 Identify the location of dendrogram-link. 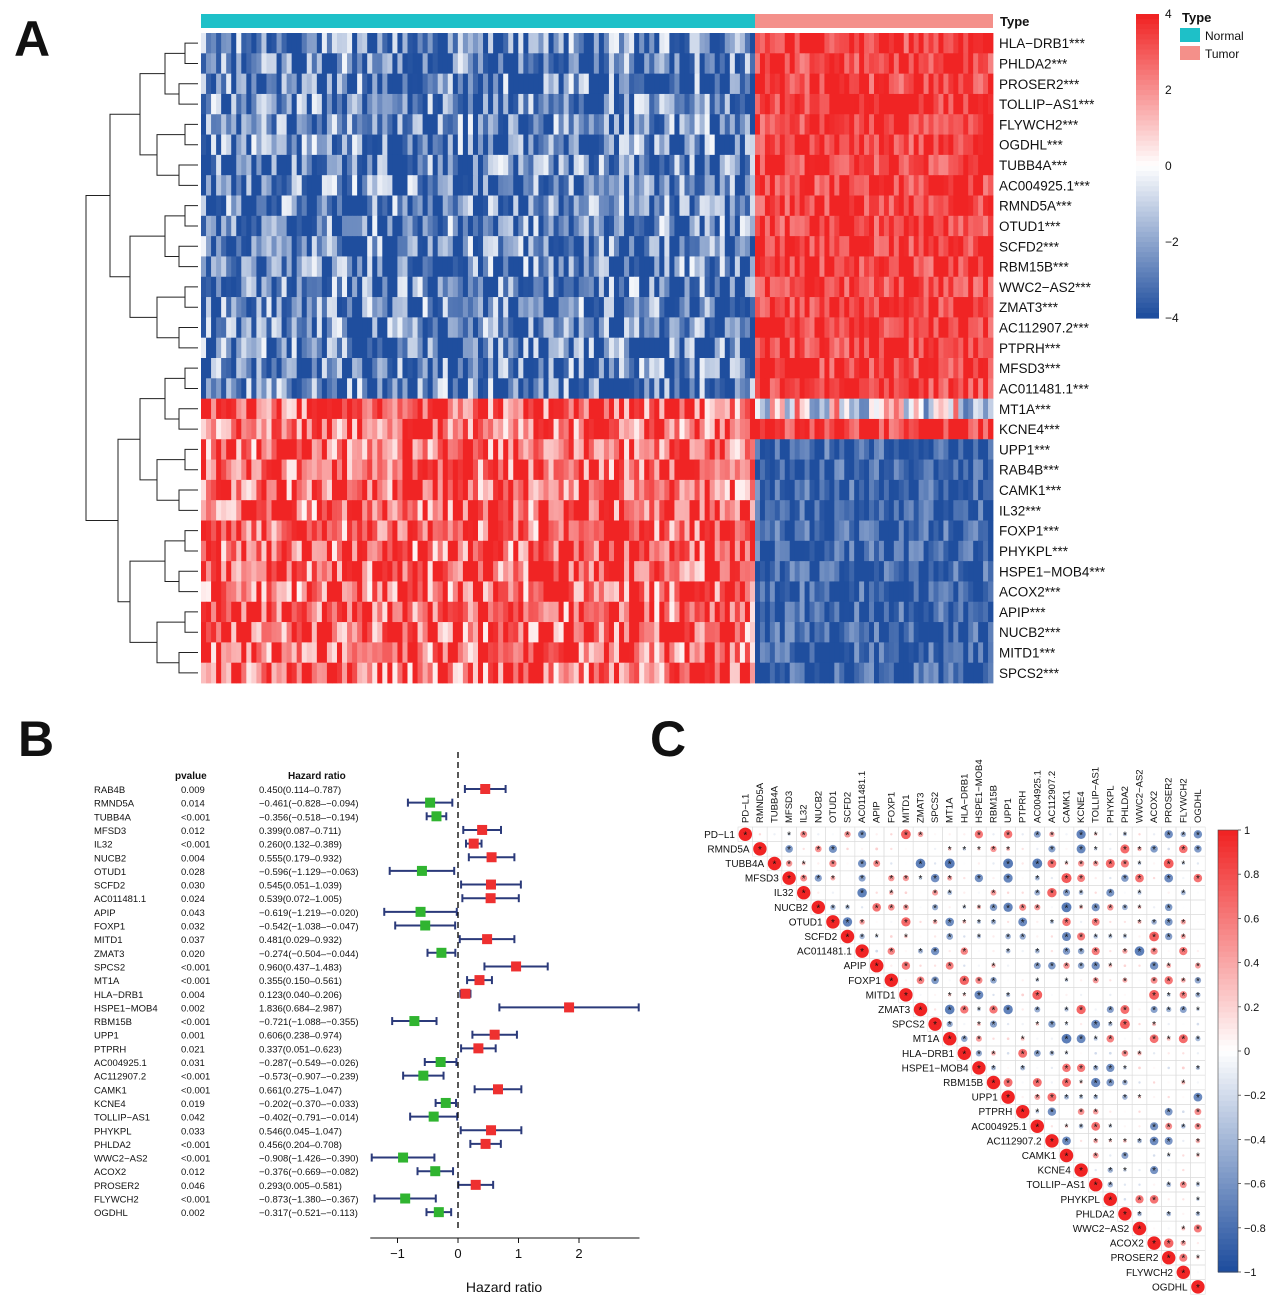
(191, 53).